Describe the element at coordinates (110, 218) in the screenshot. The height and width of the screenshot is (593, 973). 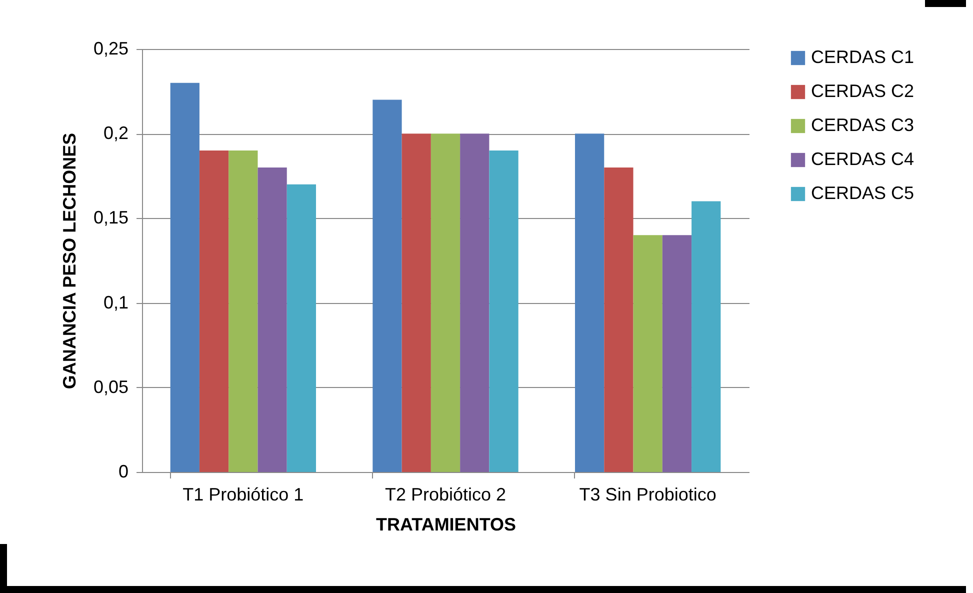
I see `y-tick-label: 0,15` at that location.